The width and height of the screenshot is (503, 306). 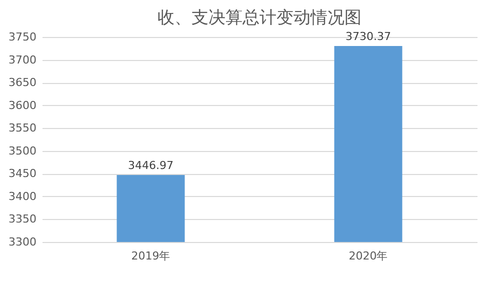 What do you see at coordinates (22, 37) in the screenshot?
I see `y-tick-label: 3750` at bounding box center [22, 37].